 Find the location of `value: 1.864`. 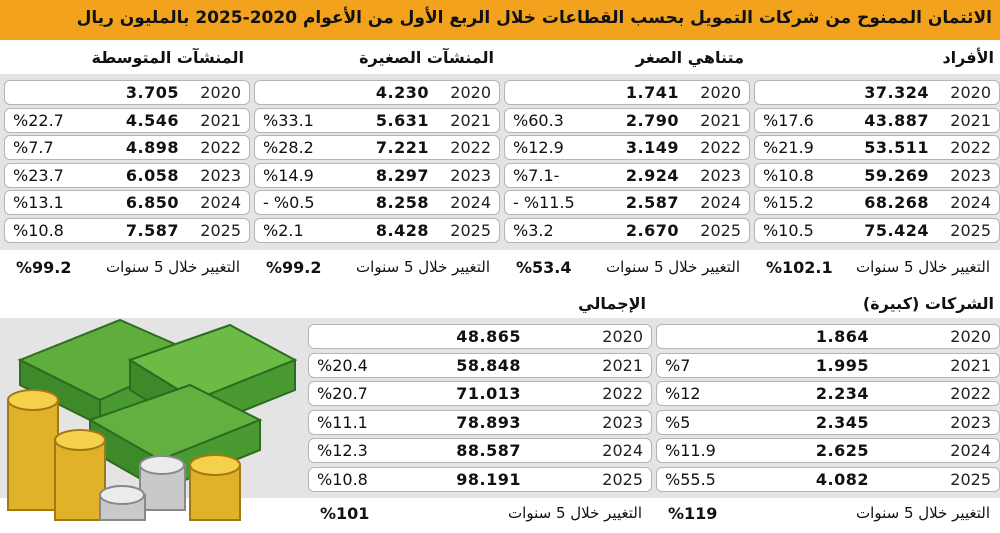

value: 1.864 is located at coordinates (842, 336).